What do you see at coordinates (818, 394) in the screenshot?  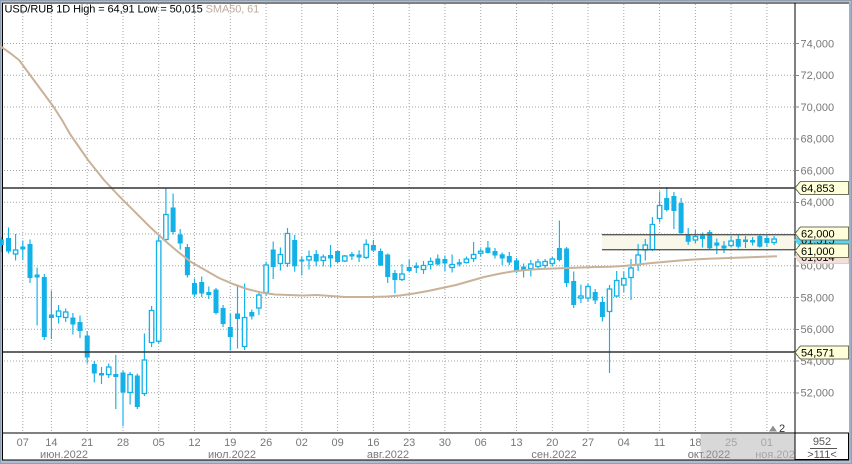 I see `svg-text: 52,000` at bounding box center [818, 394].